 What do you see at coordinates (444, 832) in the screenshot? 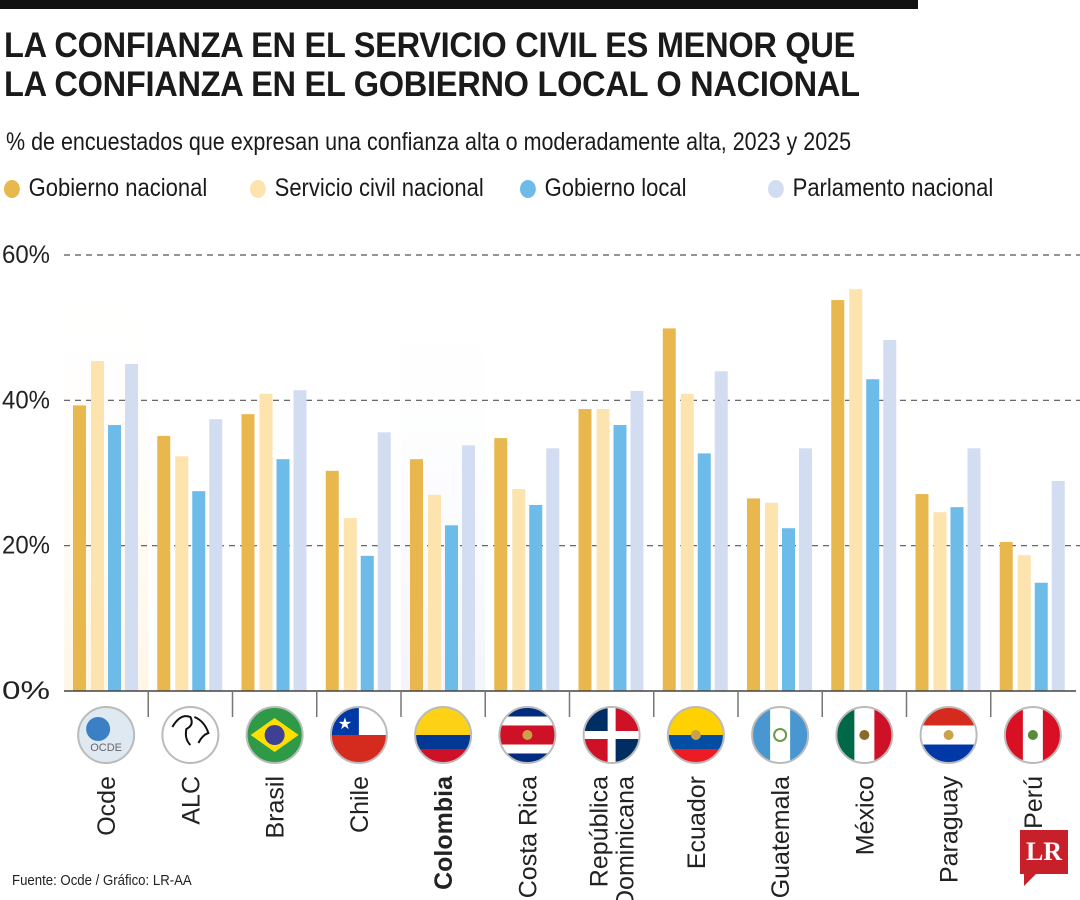
I see `category-label: Colombia` at bounding box center [444, 832].